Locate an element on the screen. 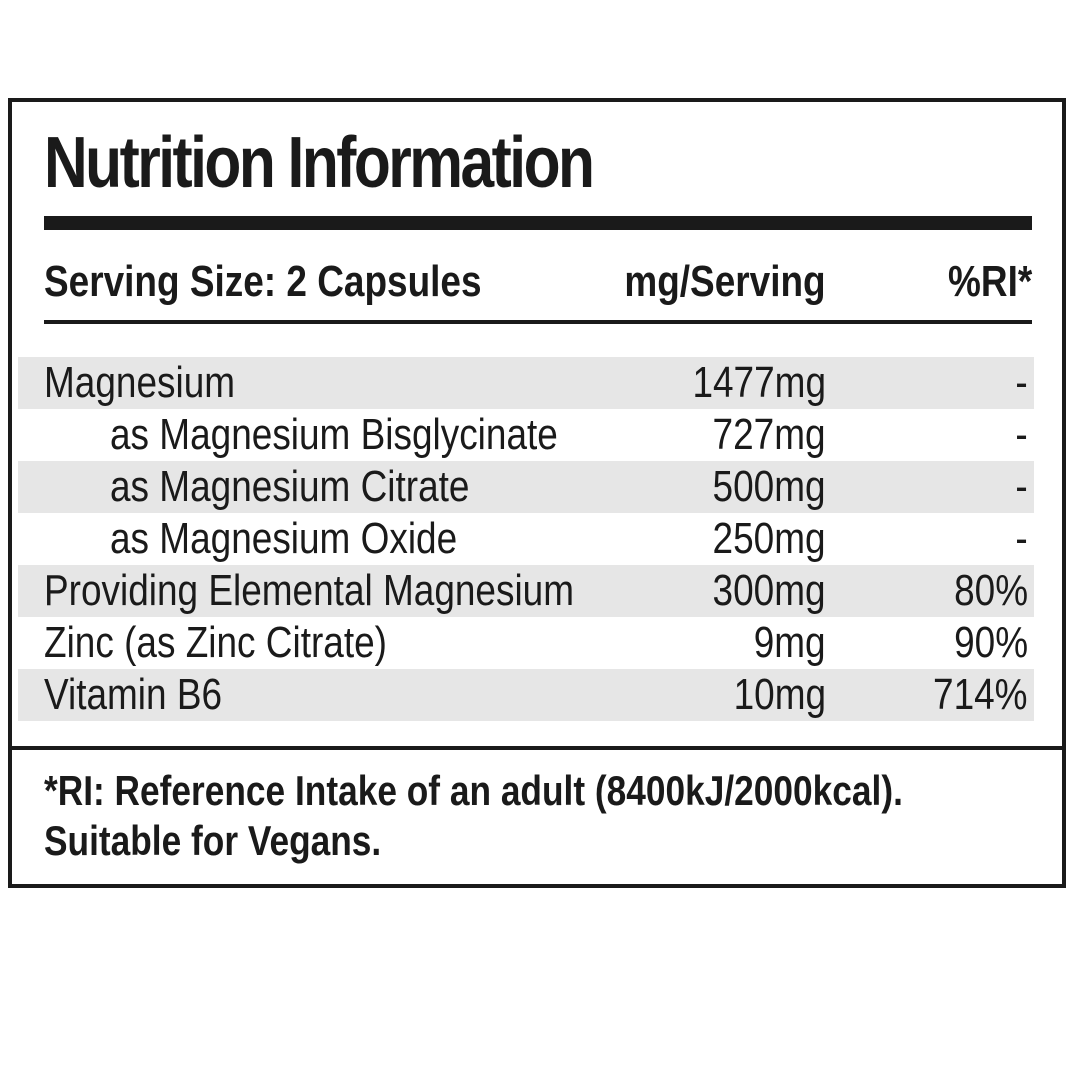 The height and width of the screenshot is (1080, 1080). nutrient-name: as Magnesium Oxide is located at coordinates (284, 538).